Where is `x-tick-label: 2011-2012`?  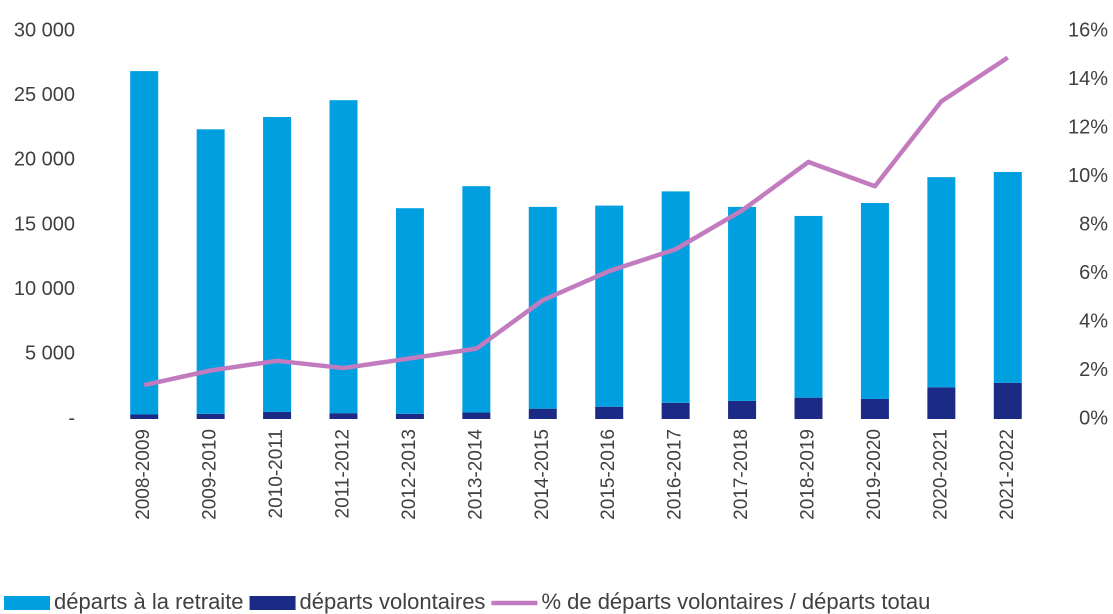 x-tick-label: 2011-2012 is located at coordinates (343, 473).